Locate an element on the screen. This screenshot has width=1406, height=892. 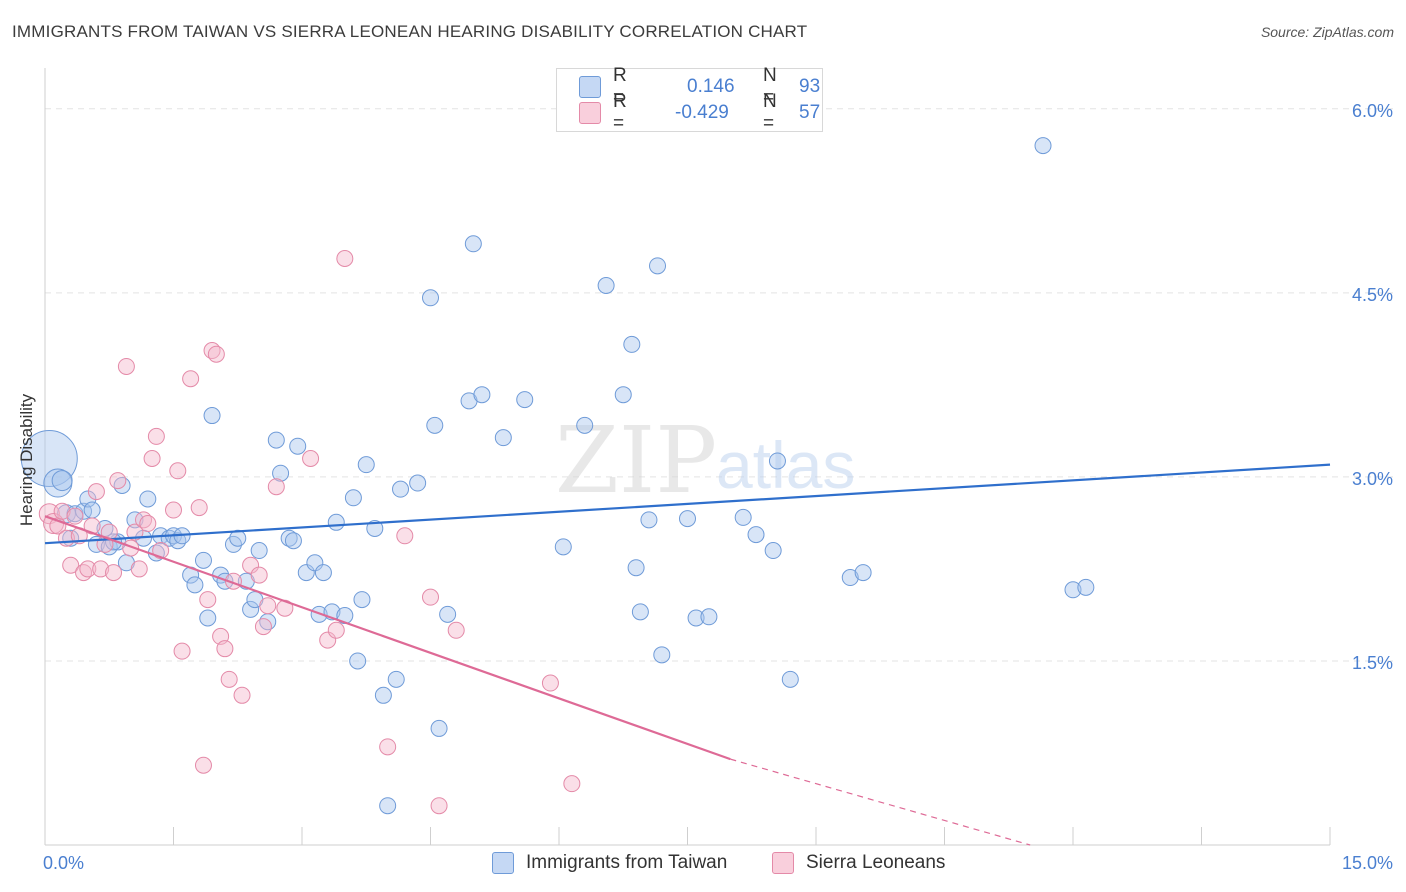
x-tick-label: 0.0% is located at coordinates (63, 863).